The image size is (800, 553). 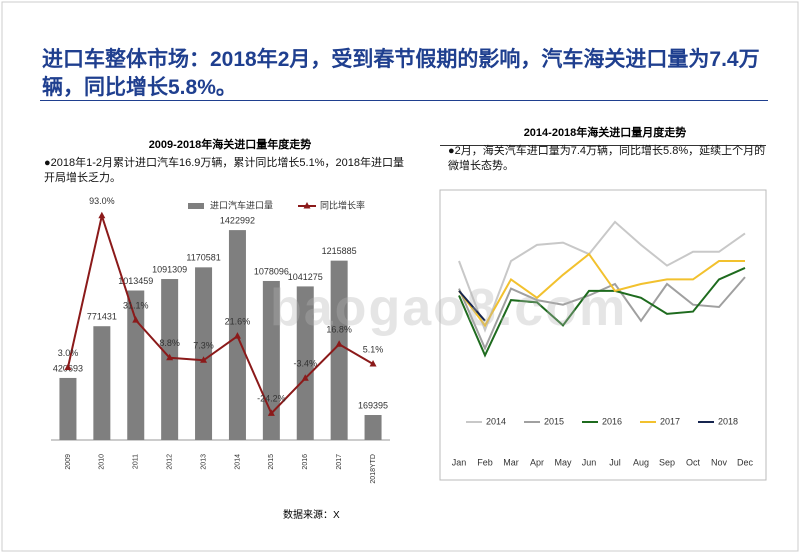 I want to click on watermark: baogao8.com, so click(x=449, y=308).